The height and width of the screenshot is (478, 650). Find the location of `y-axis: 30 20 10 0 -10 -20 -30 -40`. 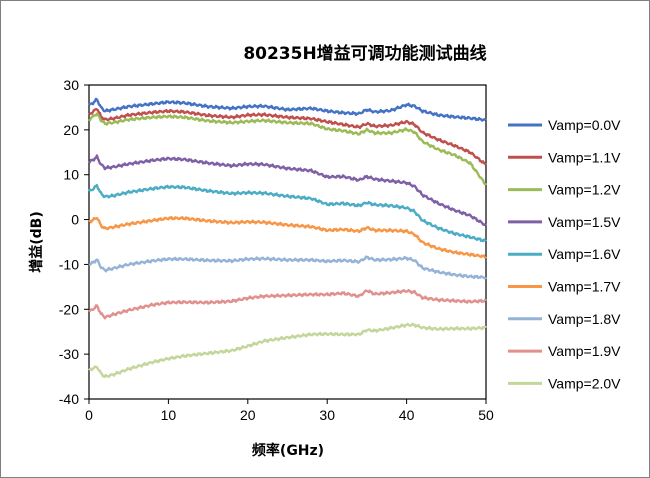

y-axis: 30 20 10 0 -10 -20 -30 -40 is located at coordinates (74, 242).